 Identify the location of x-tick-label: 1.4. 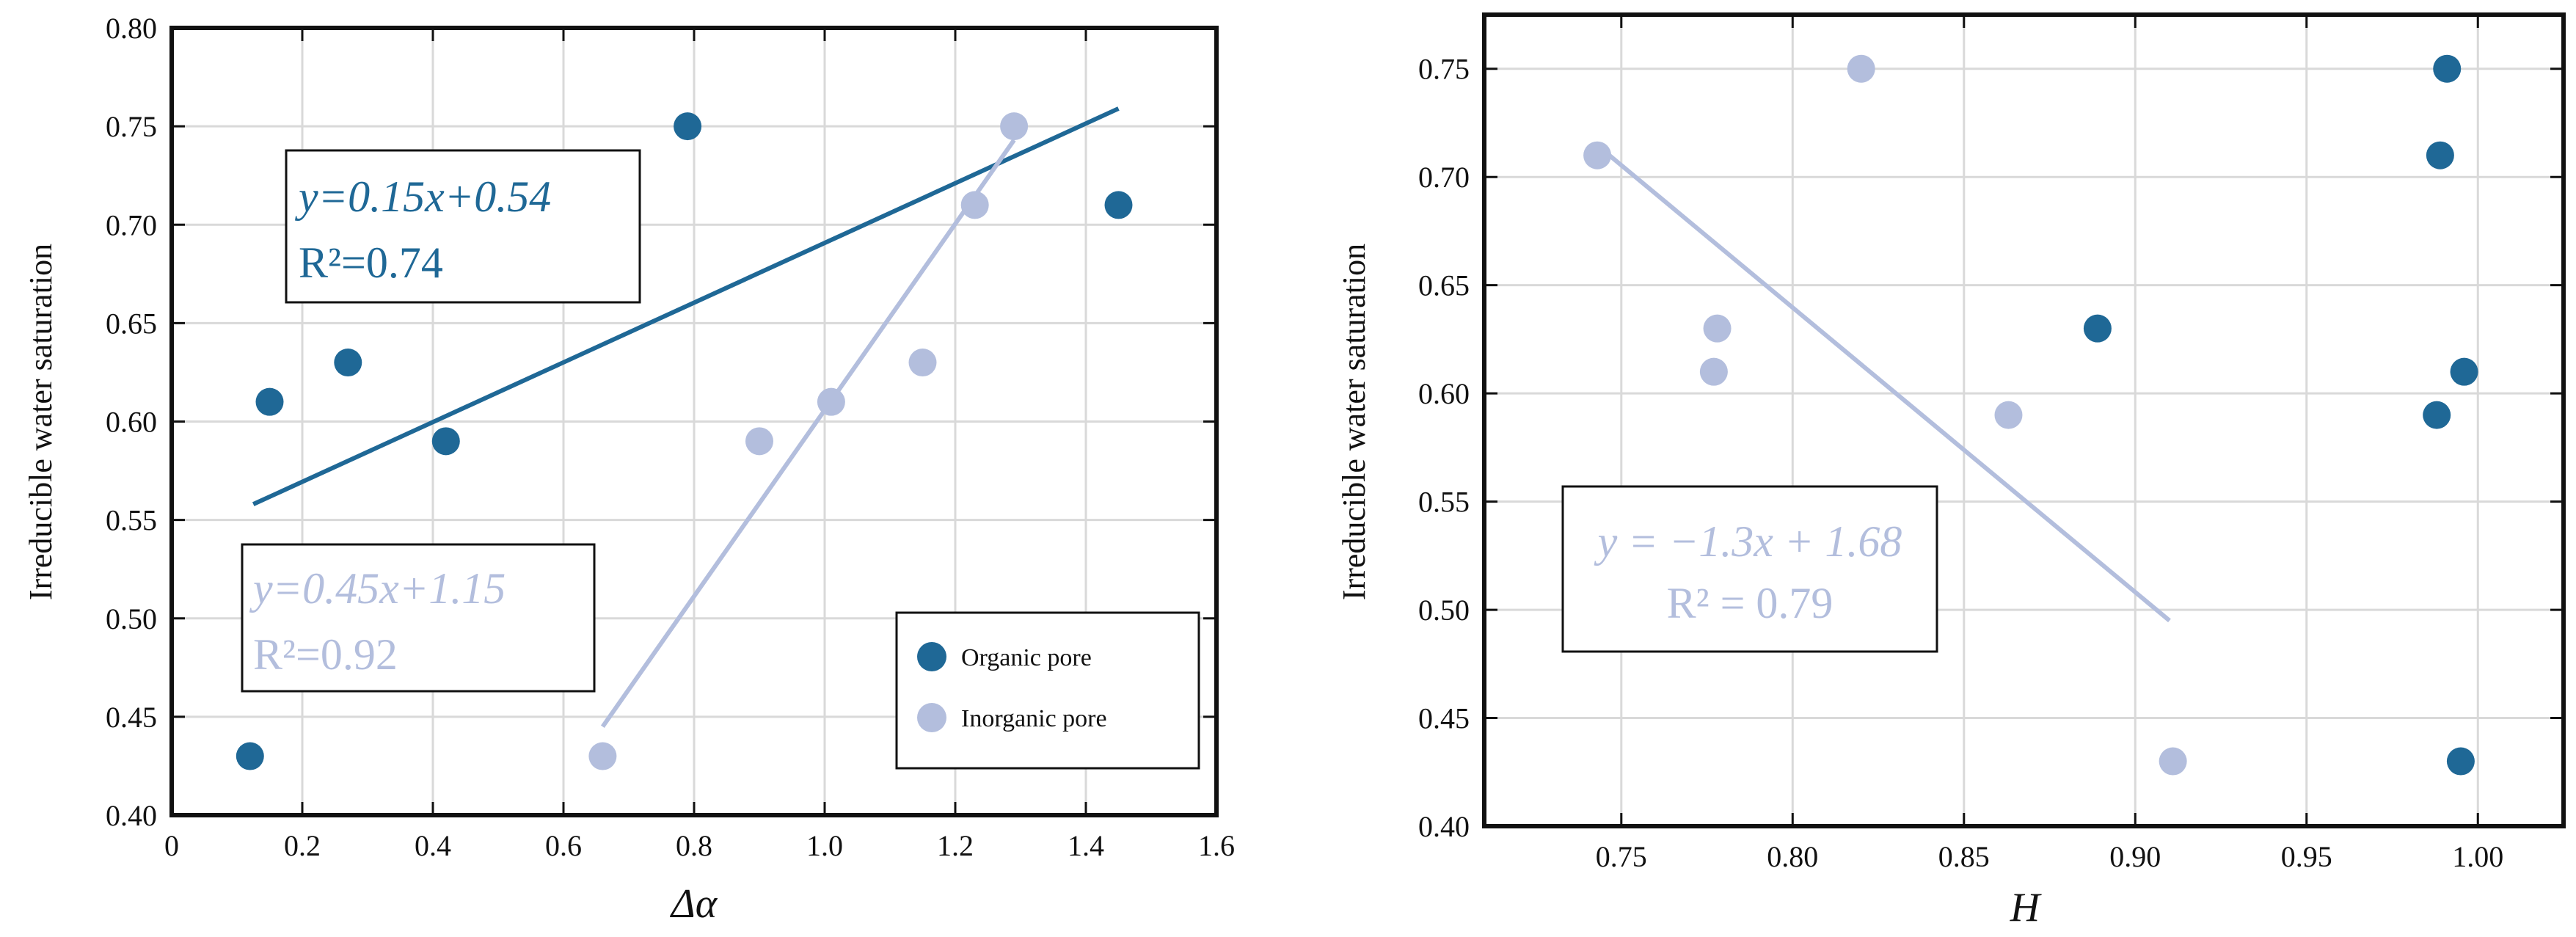
(1086, 845).